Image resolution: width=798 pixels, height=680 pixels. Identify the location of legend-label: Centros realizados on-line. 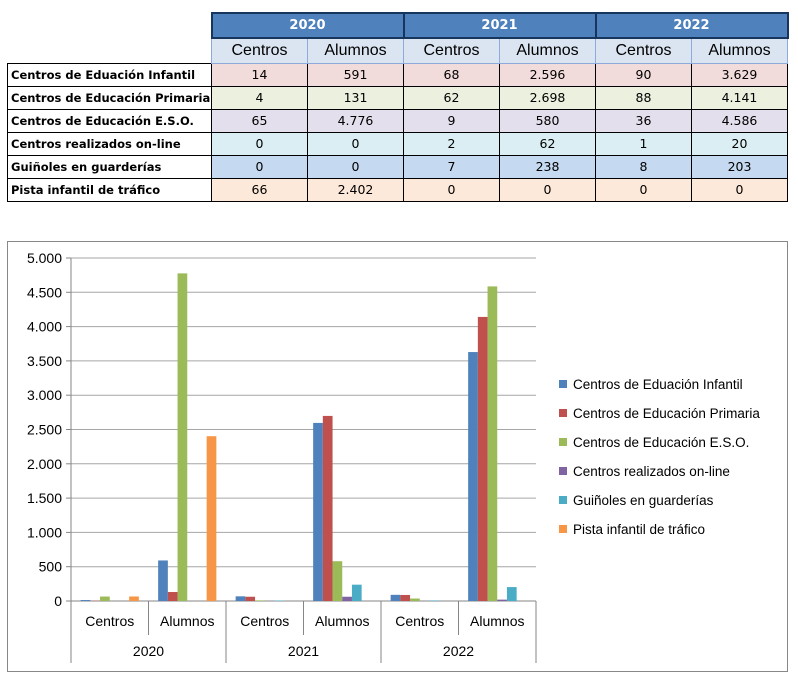
(651, 471).